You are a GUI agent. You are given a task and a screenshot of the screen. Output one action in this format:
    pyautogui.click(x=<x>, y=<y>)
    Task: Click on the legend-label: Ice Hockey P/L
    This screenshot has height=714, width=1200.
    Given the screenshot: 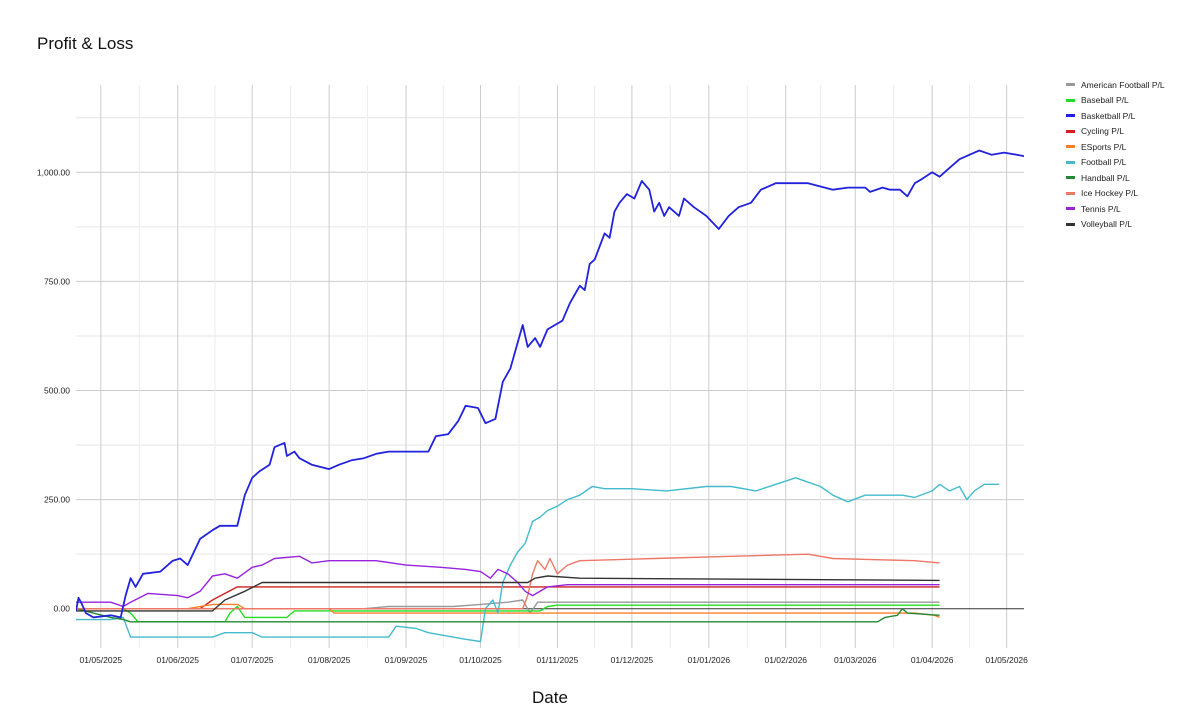 What is the action you would take?
    pyautogui.click(x=1110, y=193)
    